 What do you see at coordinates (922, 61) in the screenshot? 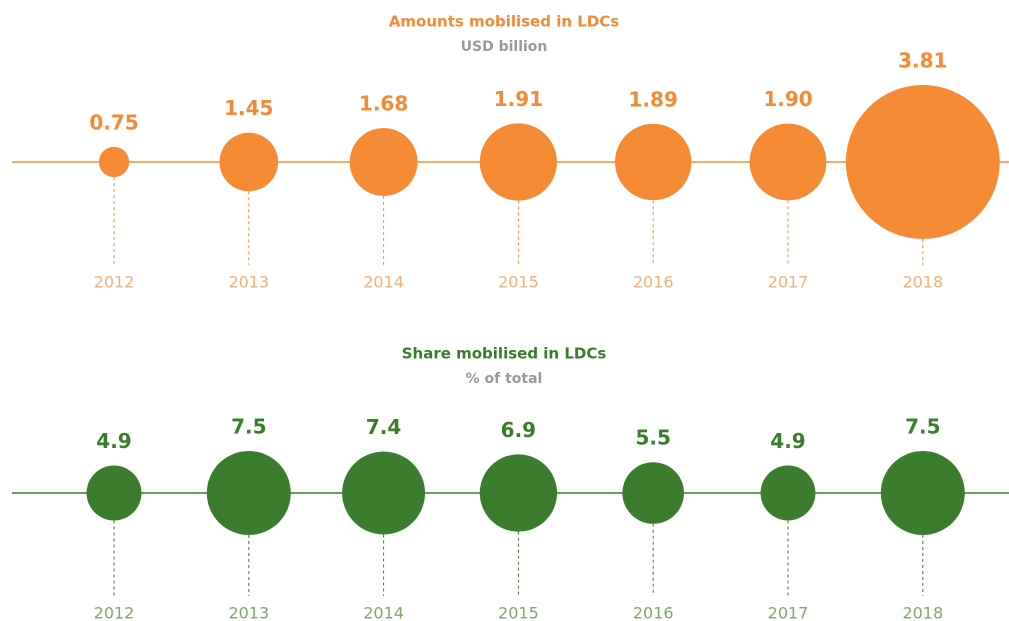
I see `data-label: 3.81` at bounding box center [922, 61].